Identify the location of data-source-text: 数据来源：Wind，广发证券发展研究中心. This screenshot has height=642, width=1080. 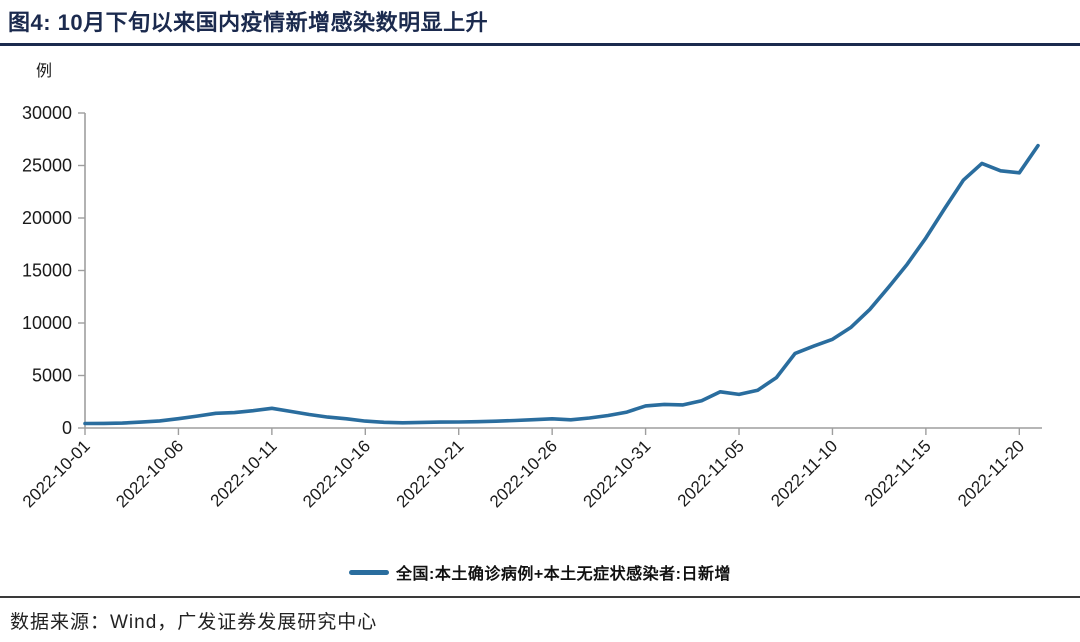
(194, 623).